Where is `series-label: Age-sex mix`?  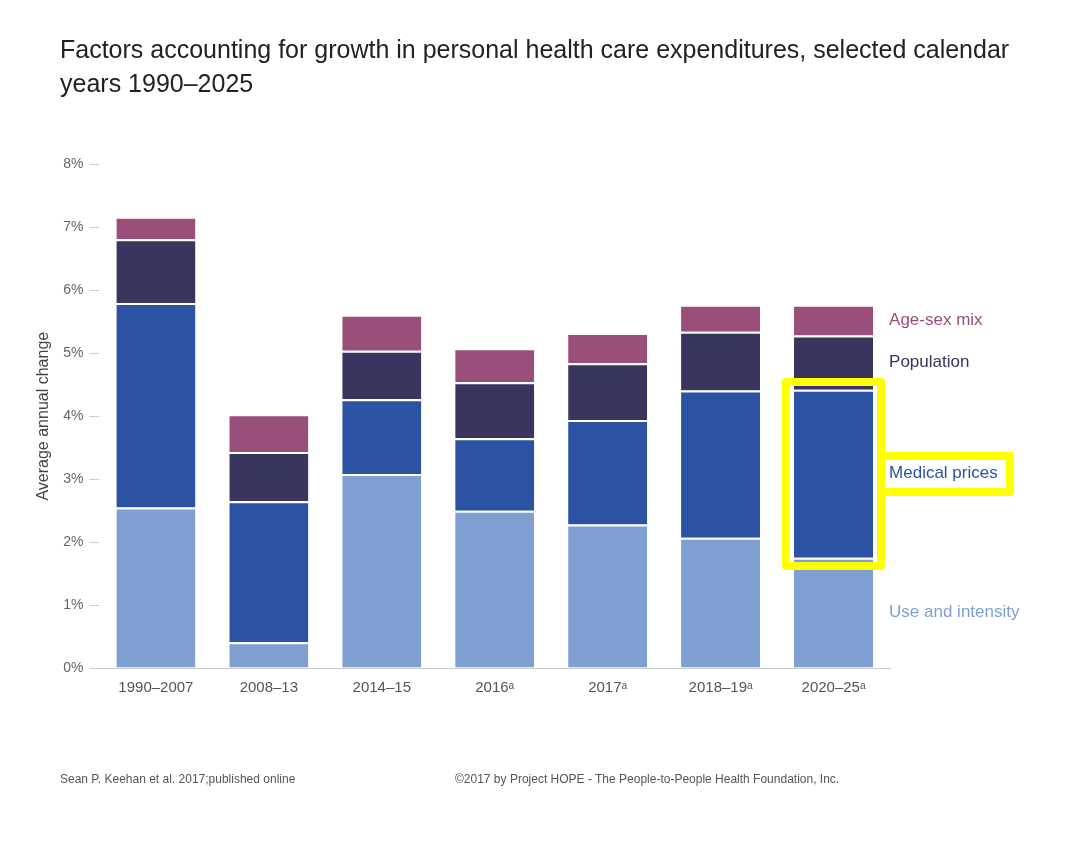 series-label: Age-sex mix is located at coordinates (936, 319).